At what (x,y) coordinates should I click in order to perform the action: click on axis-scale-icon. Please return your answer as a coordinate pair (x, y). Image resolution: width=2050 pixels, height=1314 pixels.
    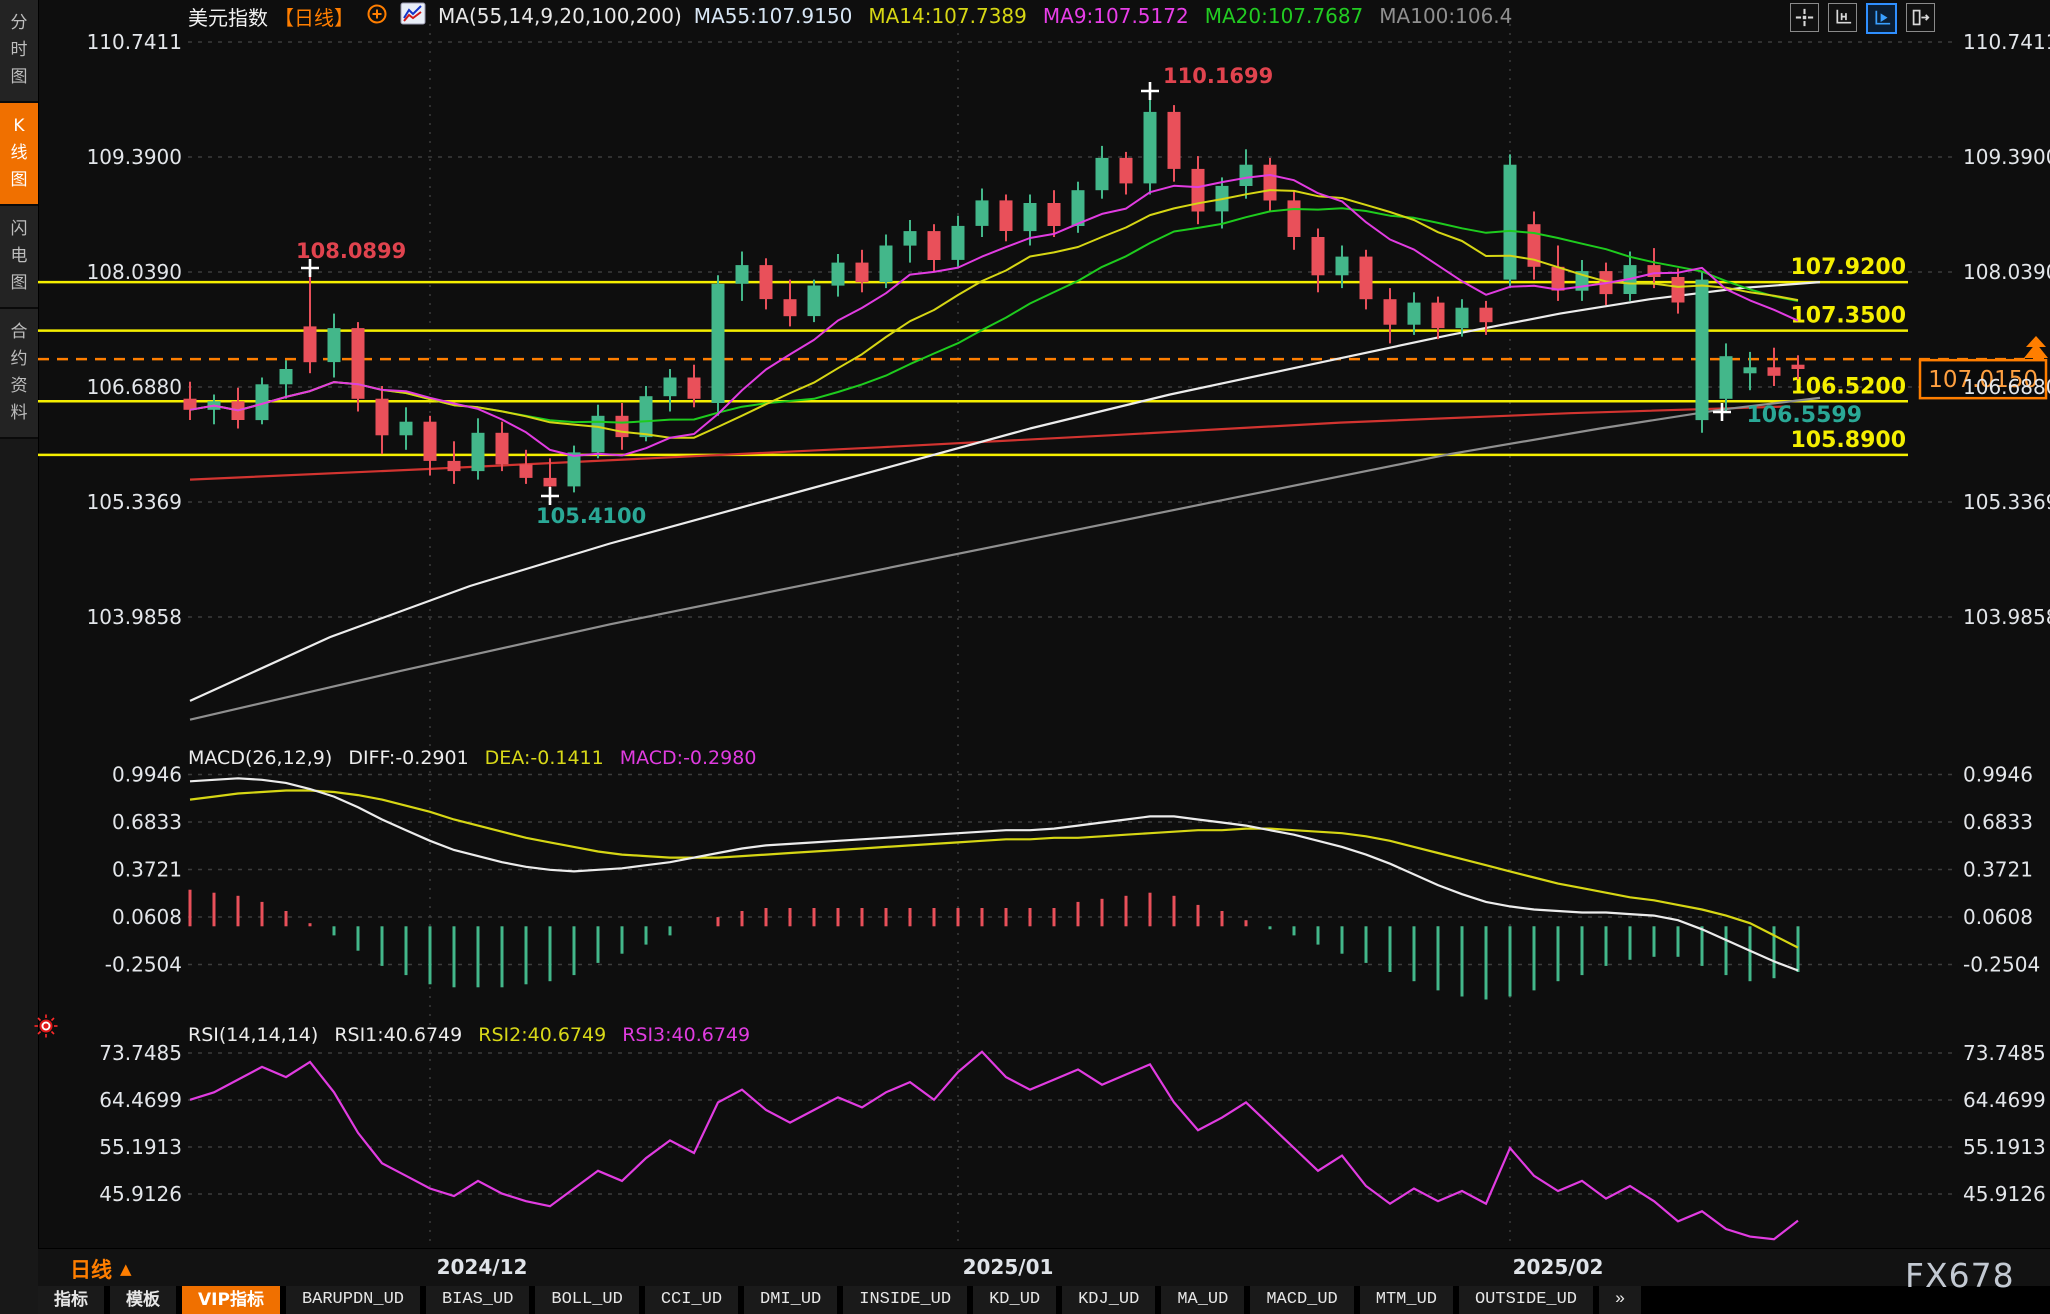
    Looking at the image, I should click on (1842, 17).